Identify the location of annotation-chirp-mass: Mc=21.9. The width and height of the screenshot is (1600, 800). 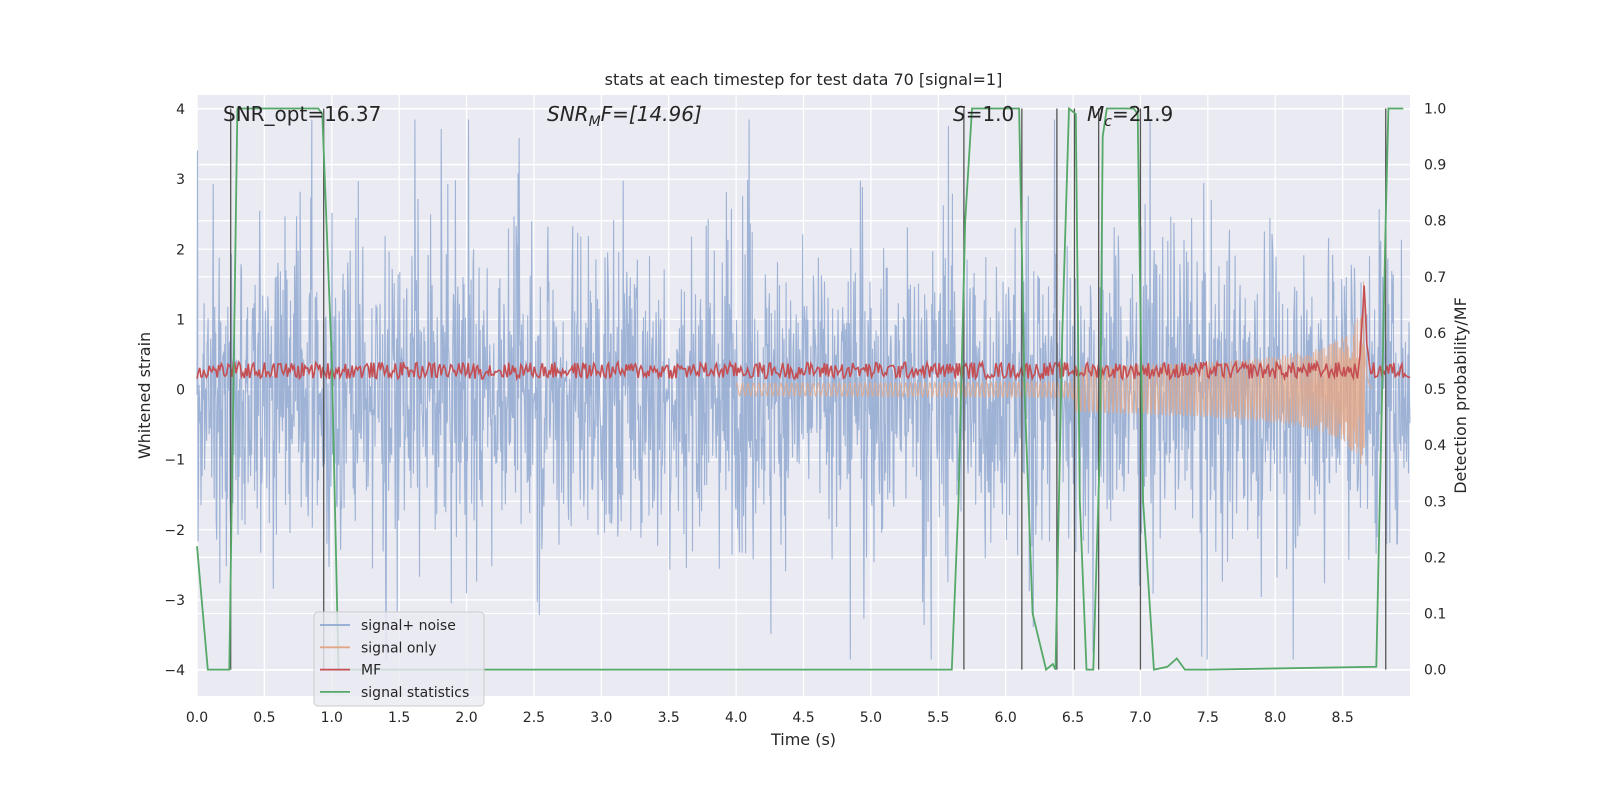
(1130, 116).